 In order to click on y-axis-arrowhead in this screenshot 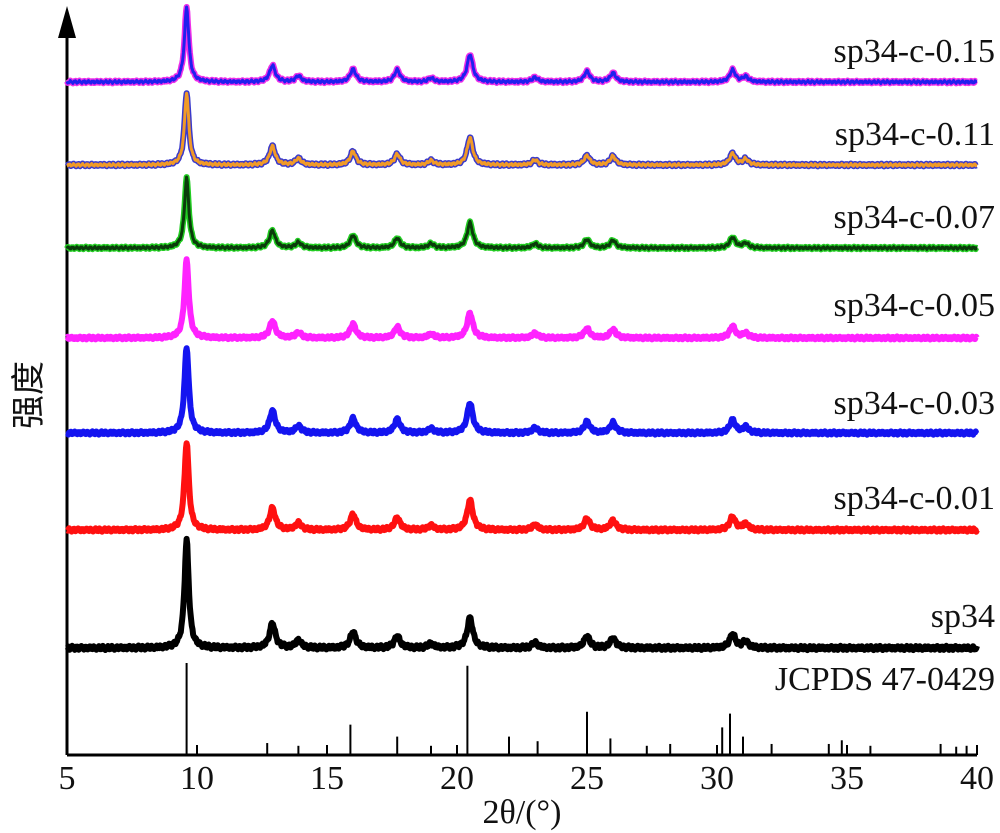, I will do `click(67, 22)`.